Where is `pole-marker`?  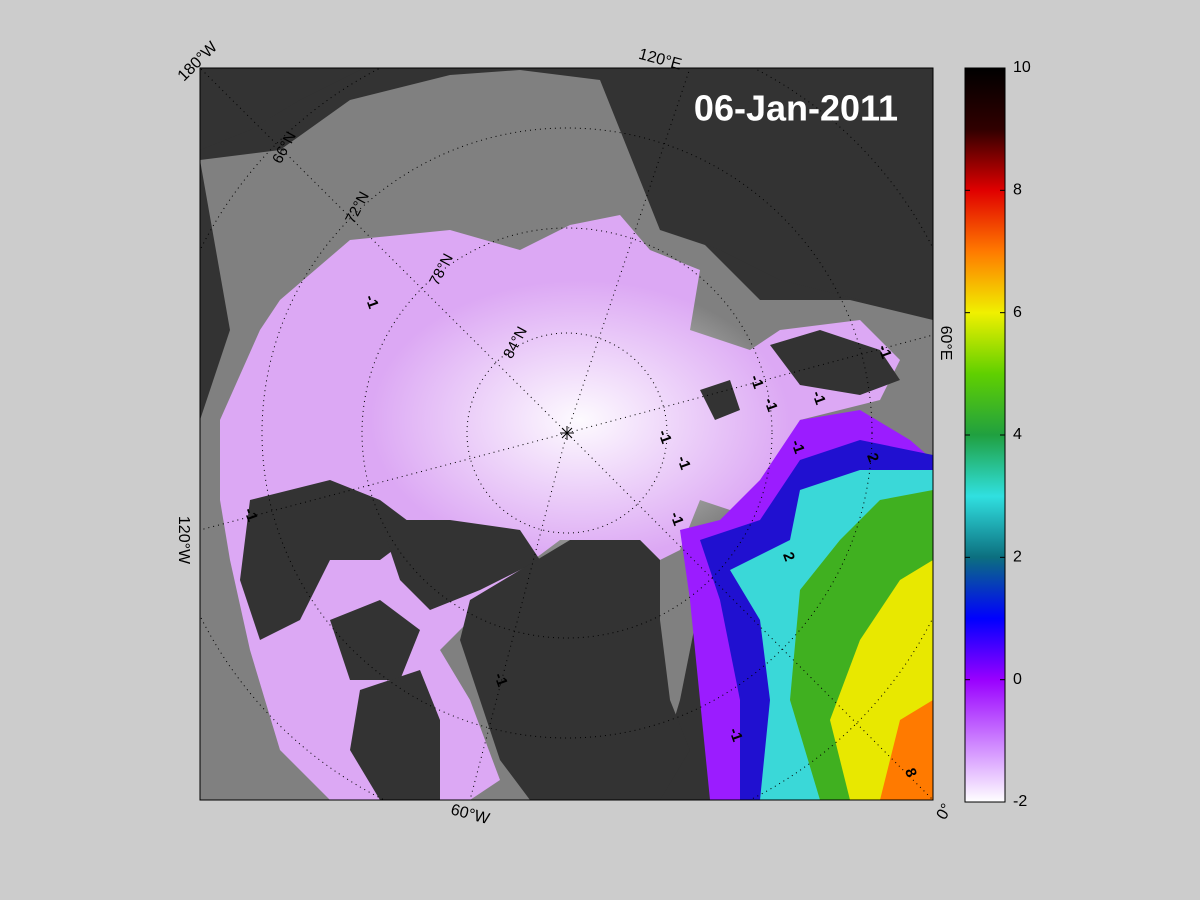 pole-marker is located at coordinates (567, 433).